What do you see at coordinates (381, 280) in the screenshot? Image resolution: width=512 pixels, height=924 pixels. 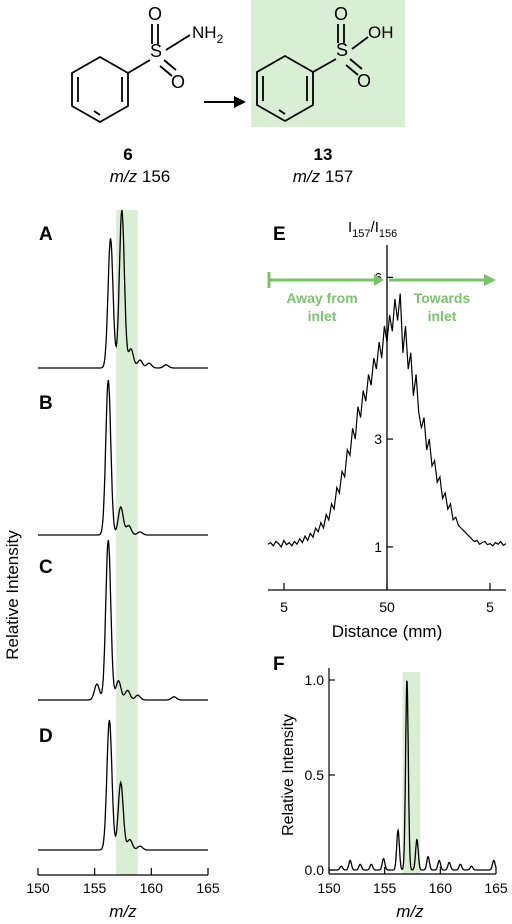 I see `direction-arrows` at bounding box center [381, 280].